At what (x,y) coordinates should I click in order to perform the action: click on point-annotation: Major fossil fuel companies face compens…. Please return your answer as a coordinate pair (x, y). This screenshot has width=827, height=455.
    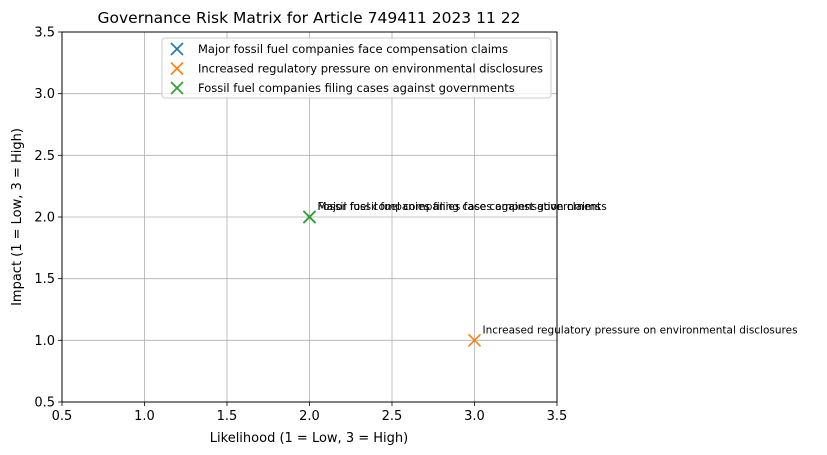
    Looking at the image, I should click on (459, 207).